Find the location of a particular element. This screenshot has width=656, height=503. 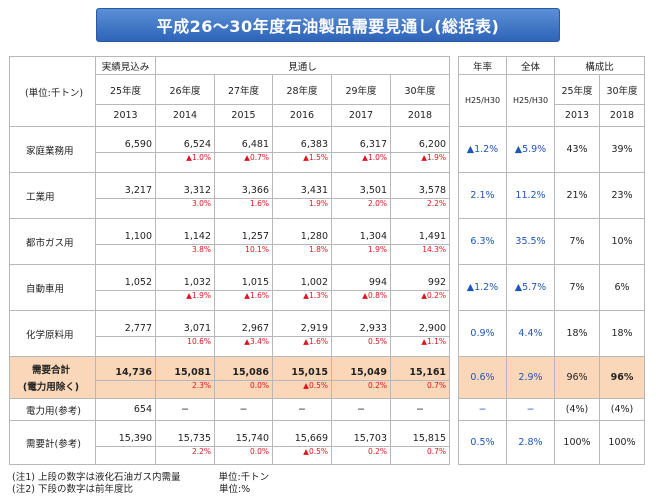

total-change-cell: − is located at coordinates (530, 409).